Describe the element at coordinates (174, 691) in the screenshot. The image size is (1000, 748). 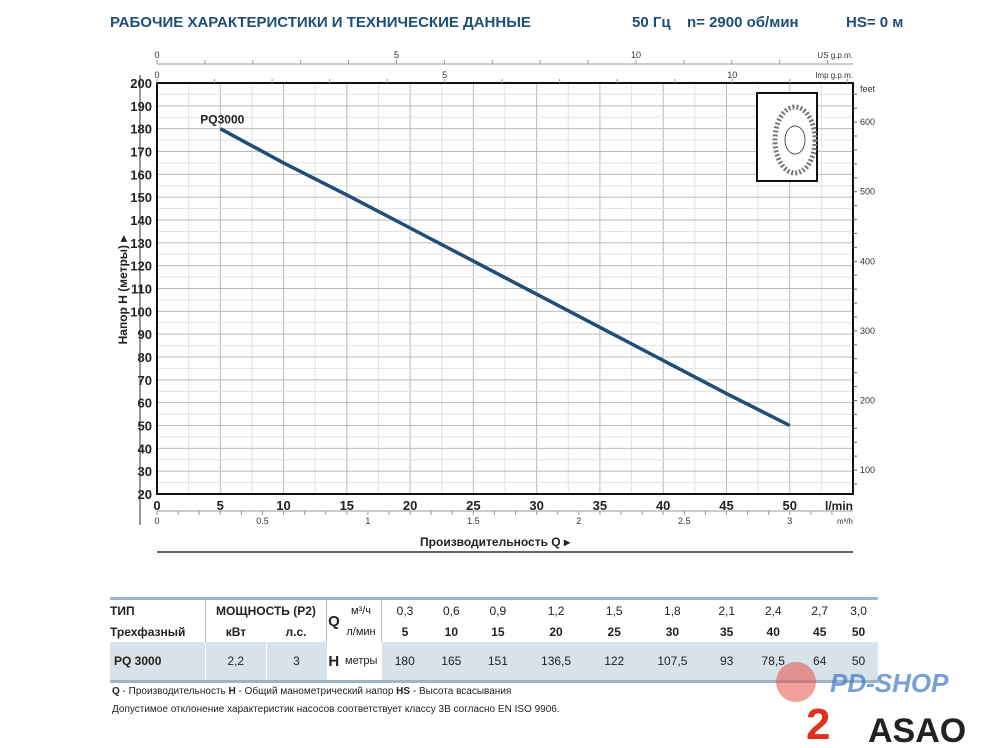
I see `note-q-text: - Производительность` at that location.